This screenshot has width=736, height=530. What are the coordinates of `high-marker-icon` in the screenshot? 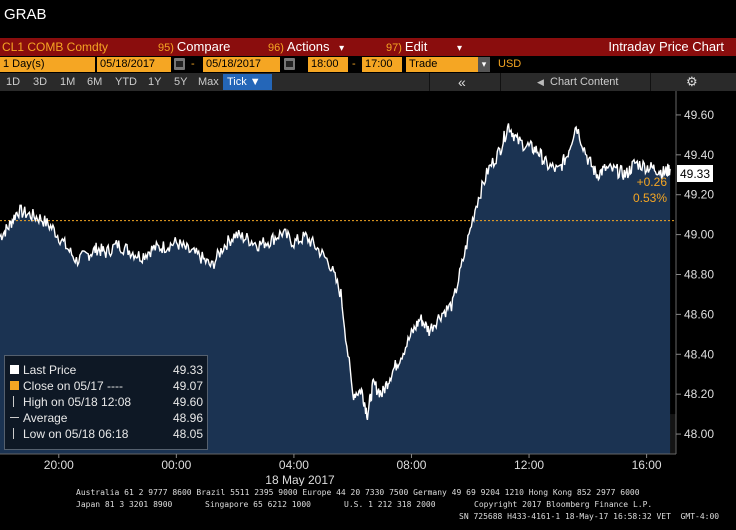 It's located at (13, 401).